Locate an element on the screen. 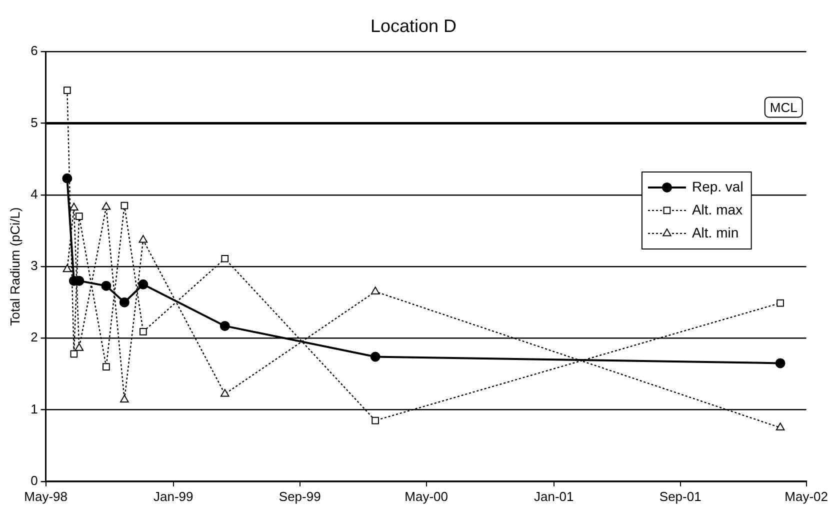 The image size is (831, 512). x-tick-label: Sep-99 is located at coordinates (299, 496).